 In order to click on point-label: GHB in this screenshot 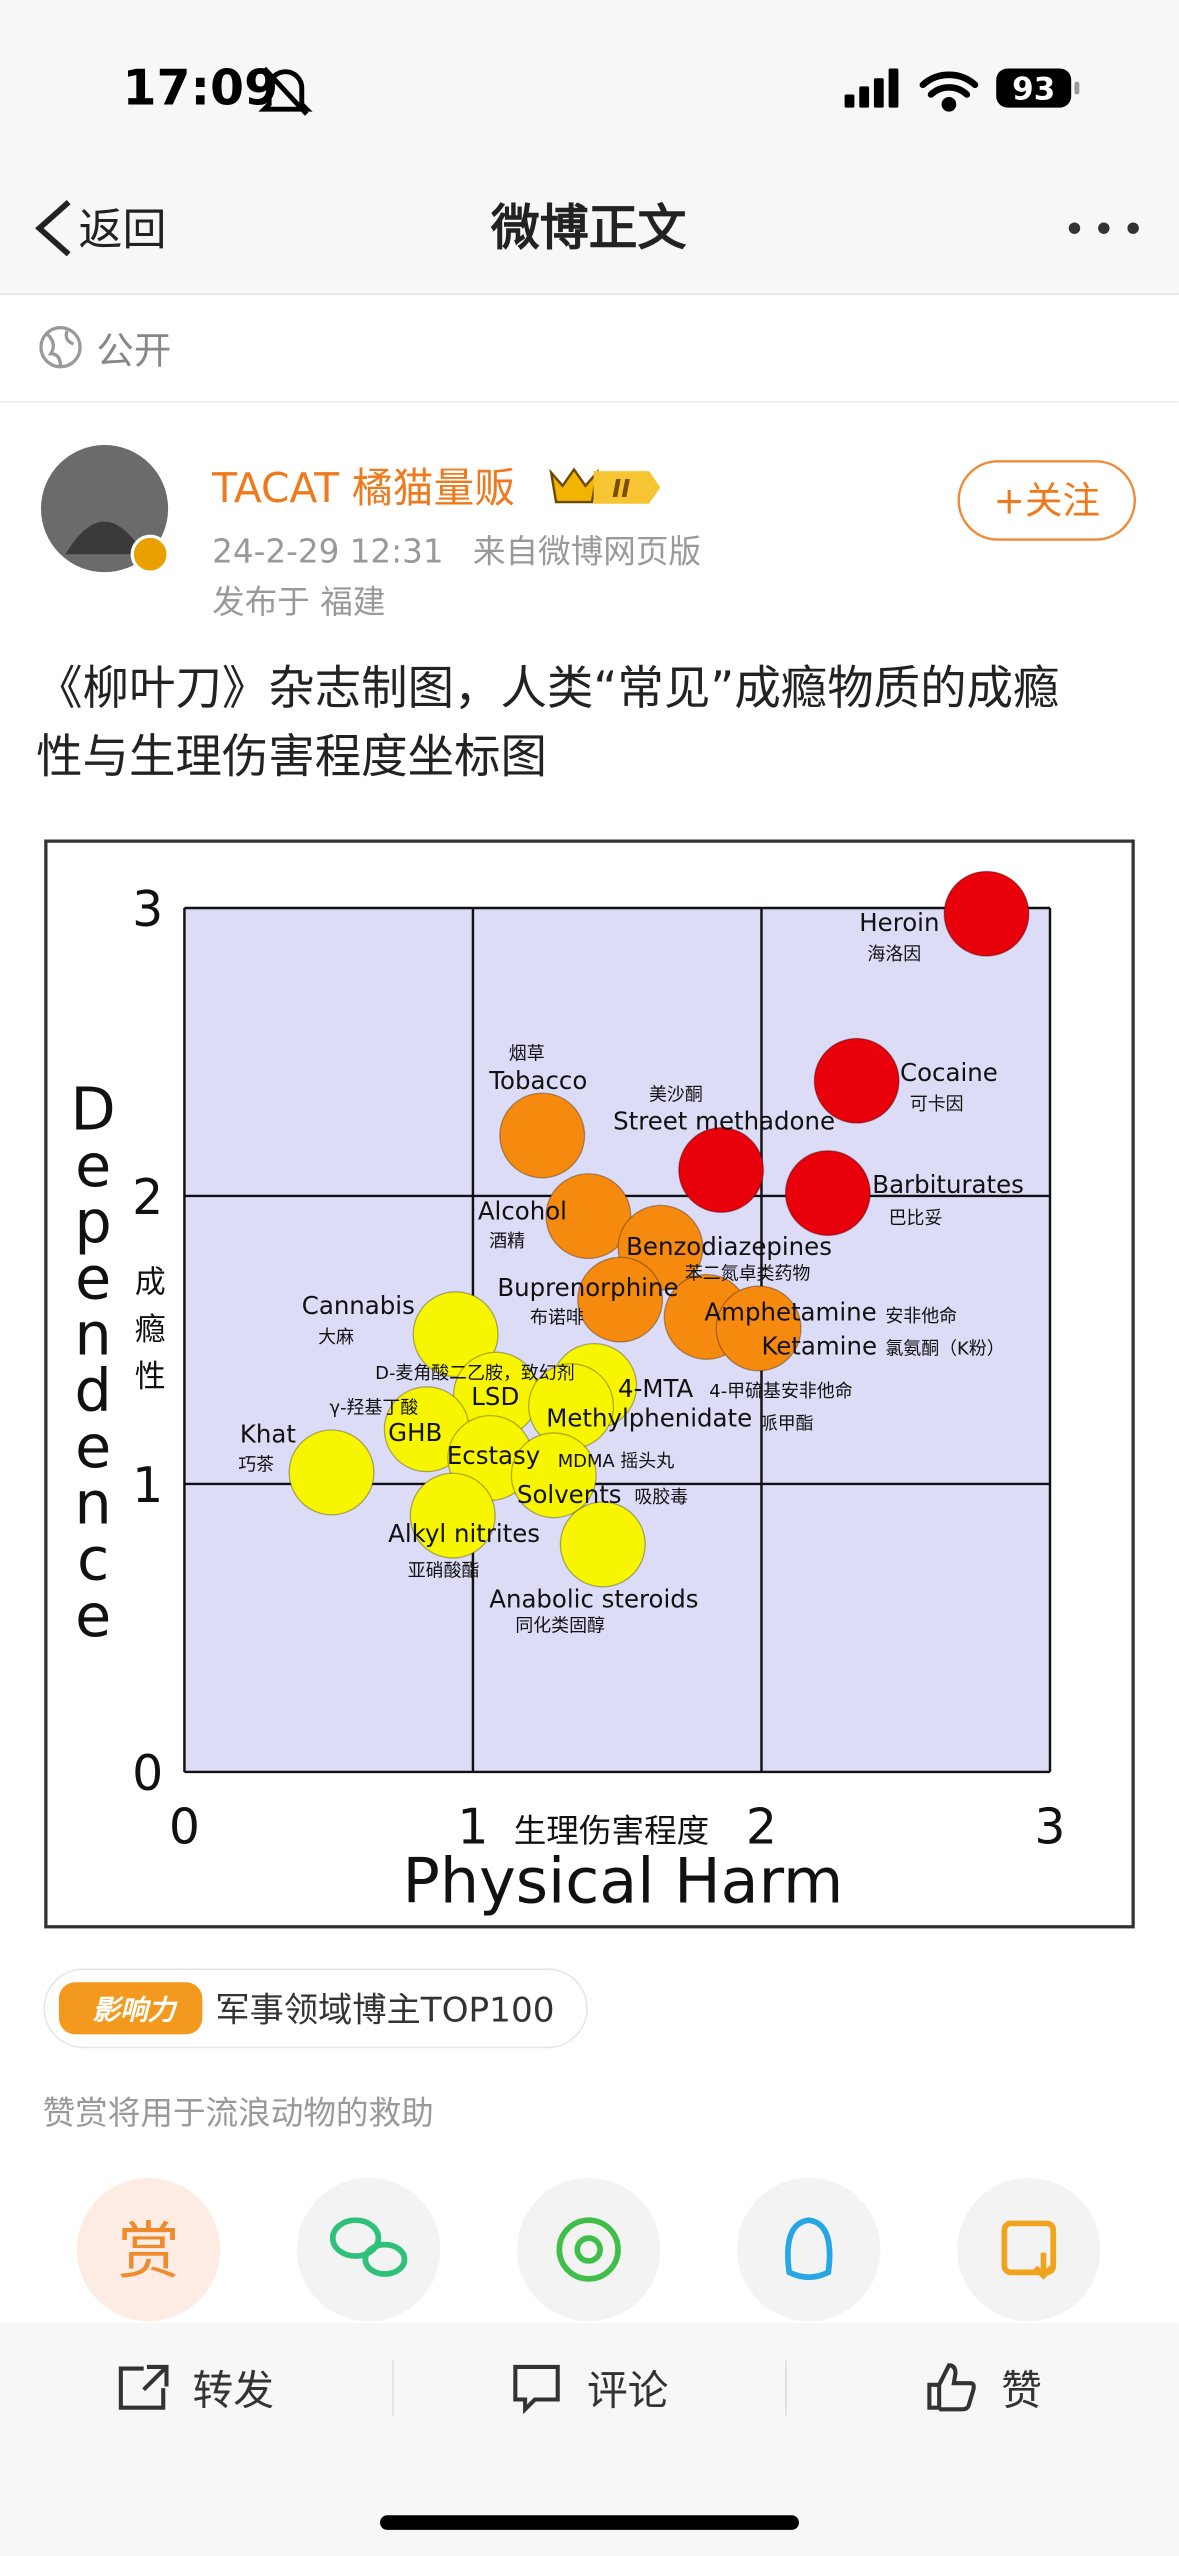, I will do `click(415, 1432)`.